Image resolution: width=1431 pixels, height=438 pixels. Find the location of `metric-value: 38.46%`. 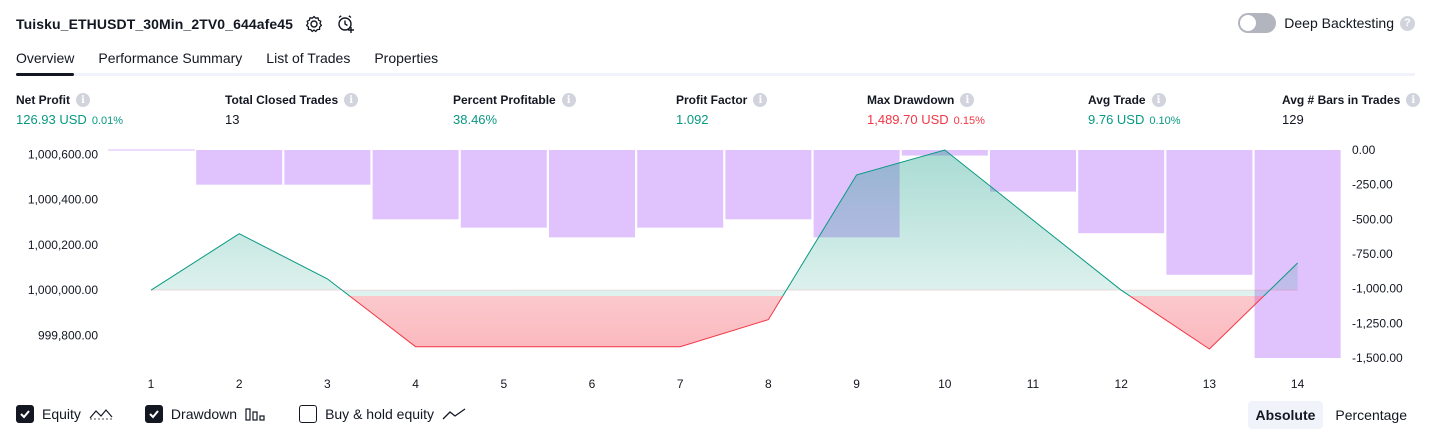

metric-value: 38.46% is located at coordinates (475, 119).